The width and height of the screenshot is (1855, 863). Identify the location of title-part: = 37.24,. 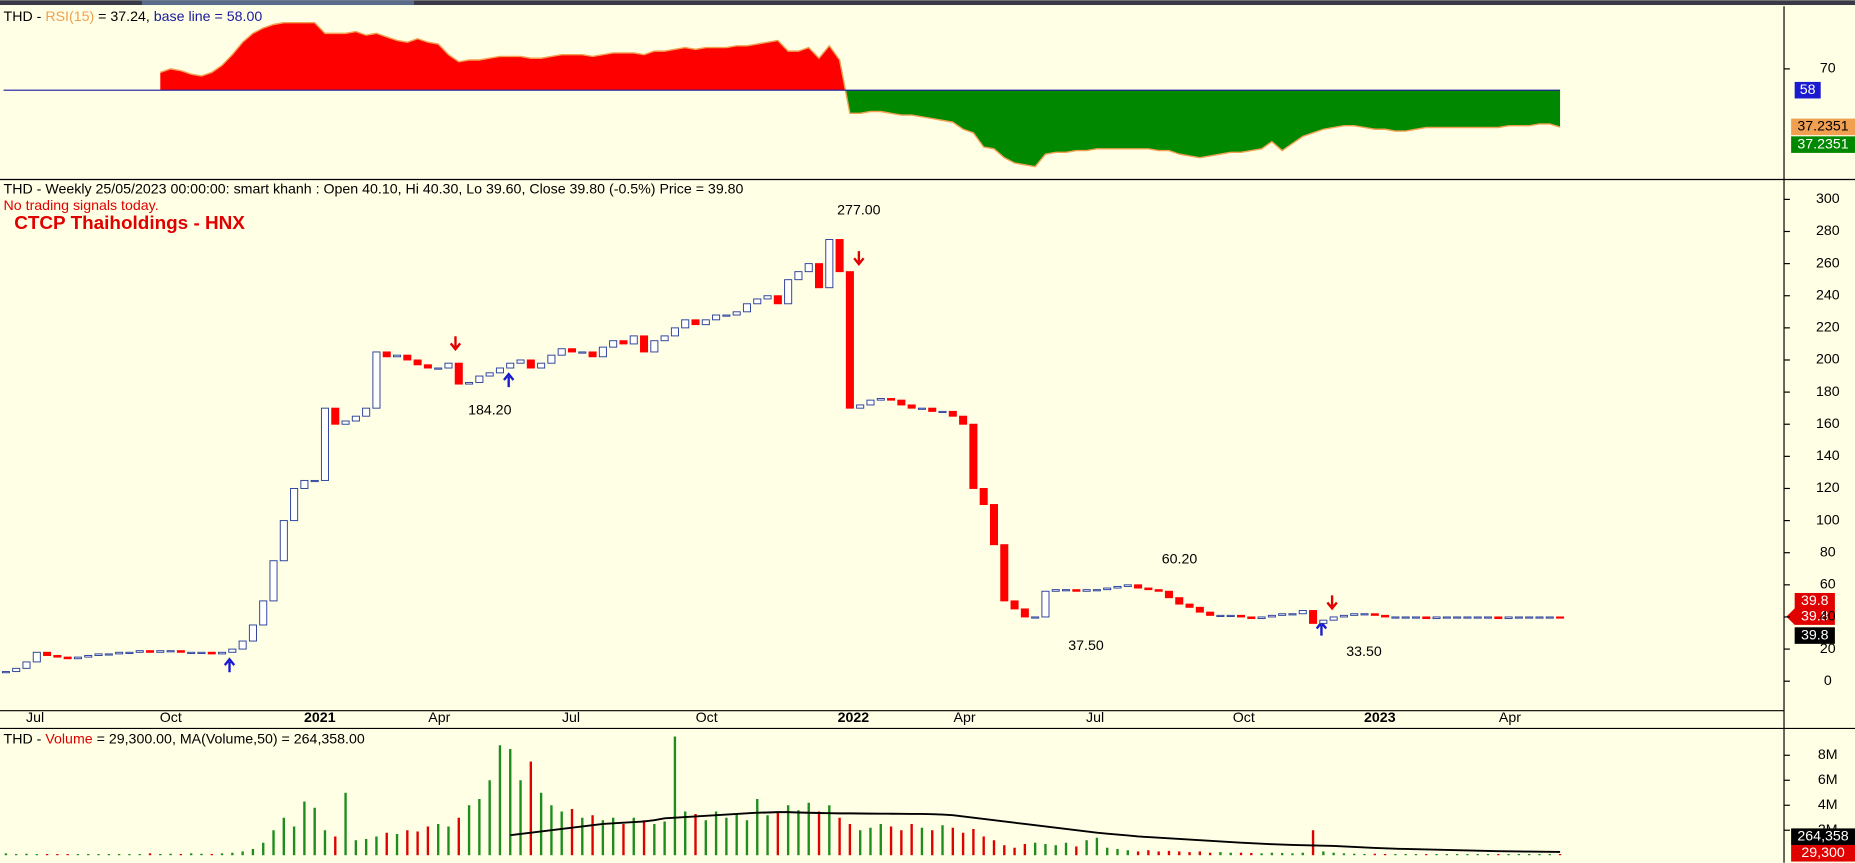
(124, 17).